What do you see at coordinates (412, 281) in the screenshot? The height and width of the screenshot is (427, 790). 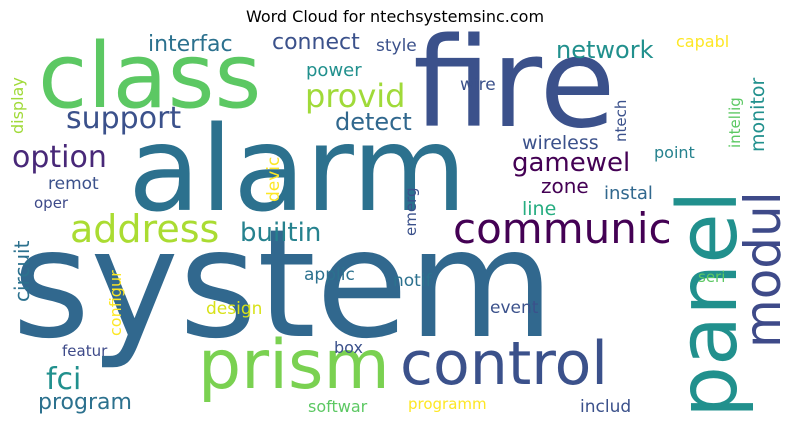 I see `word-notif: notif` at bounding box center [412, 281].